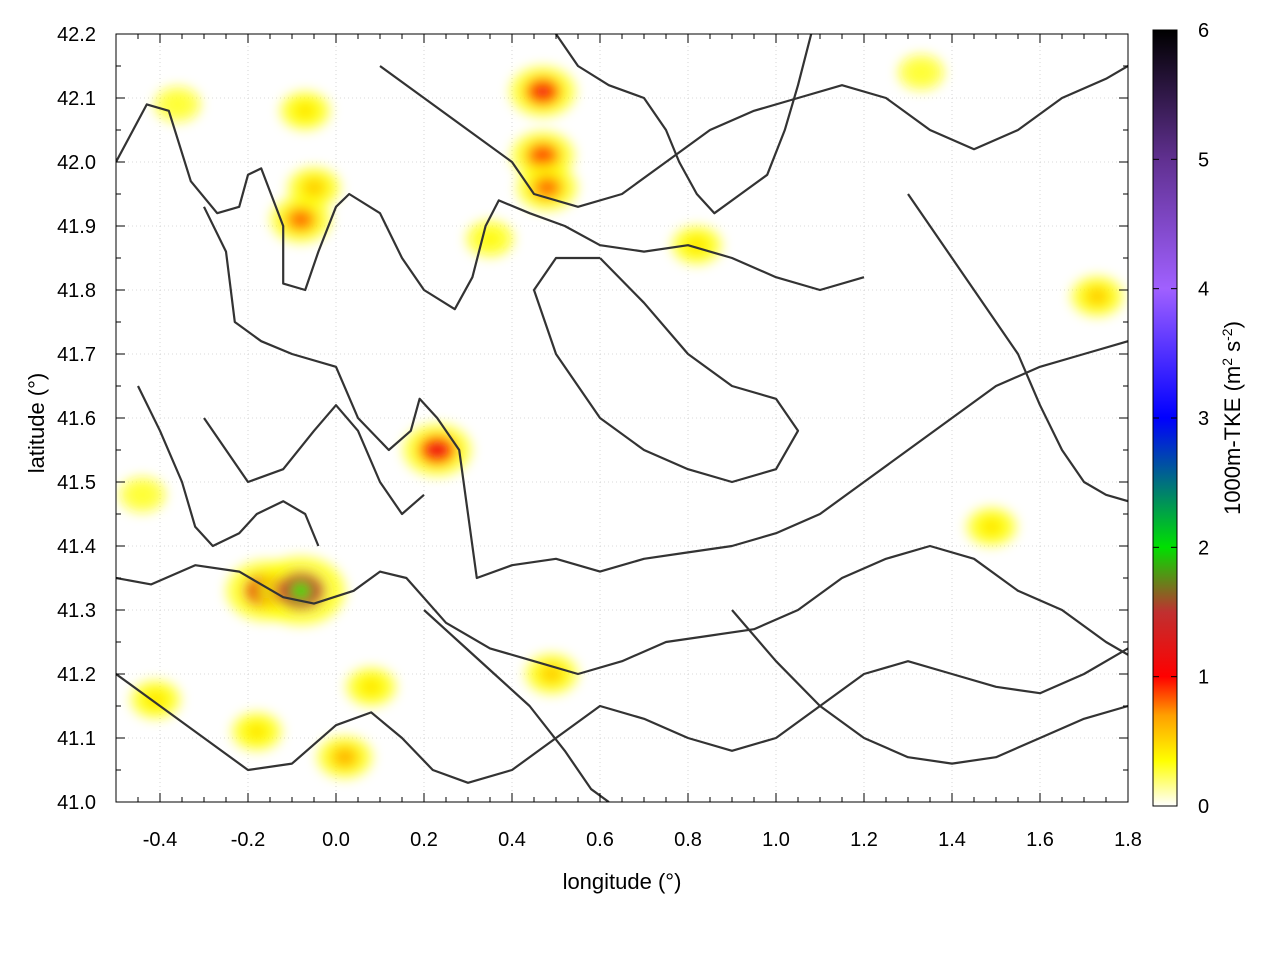 The width and height of the screenshot is (1280, 960). What do you see at coordinates (1203, 548) in the screenshot?
I see `colorbar-tick-label: 2` at bounding box center [1203, 548].